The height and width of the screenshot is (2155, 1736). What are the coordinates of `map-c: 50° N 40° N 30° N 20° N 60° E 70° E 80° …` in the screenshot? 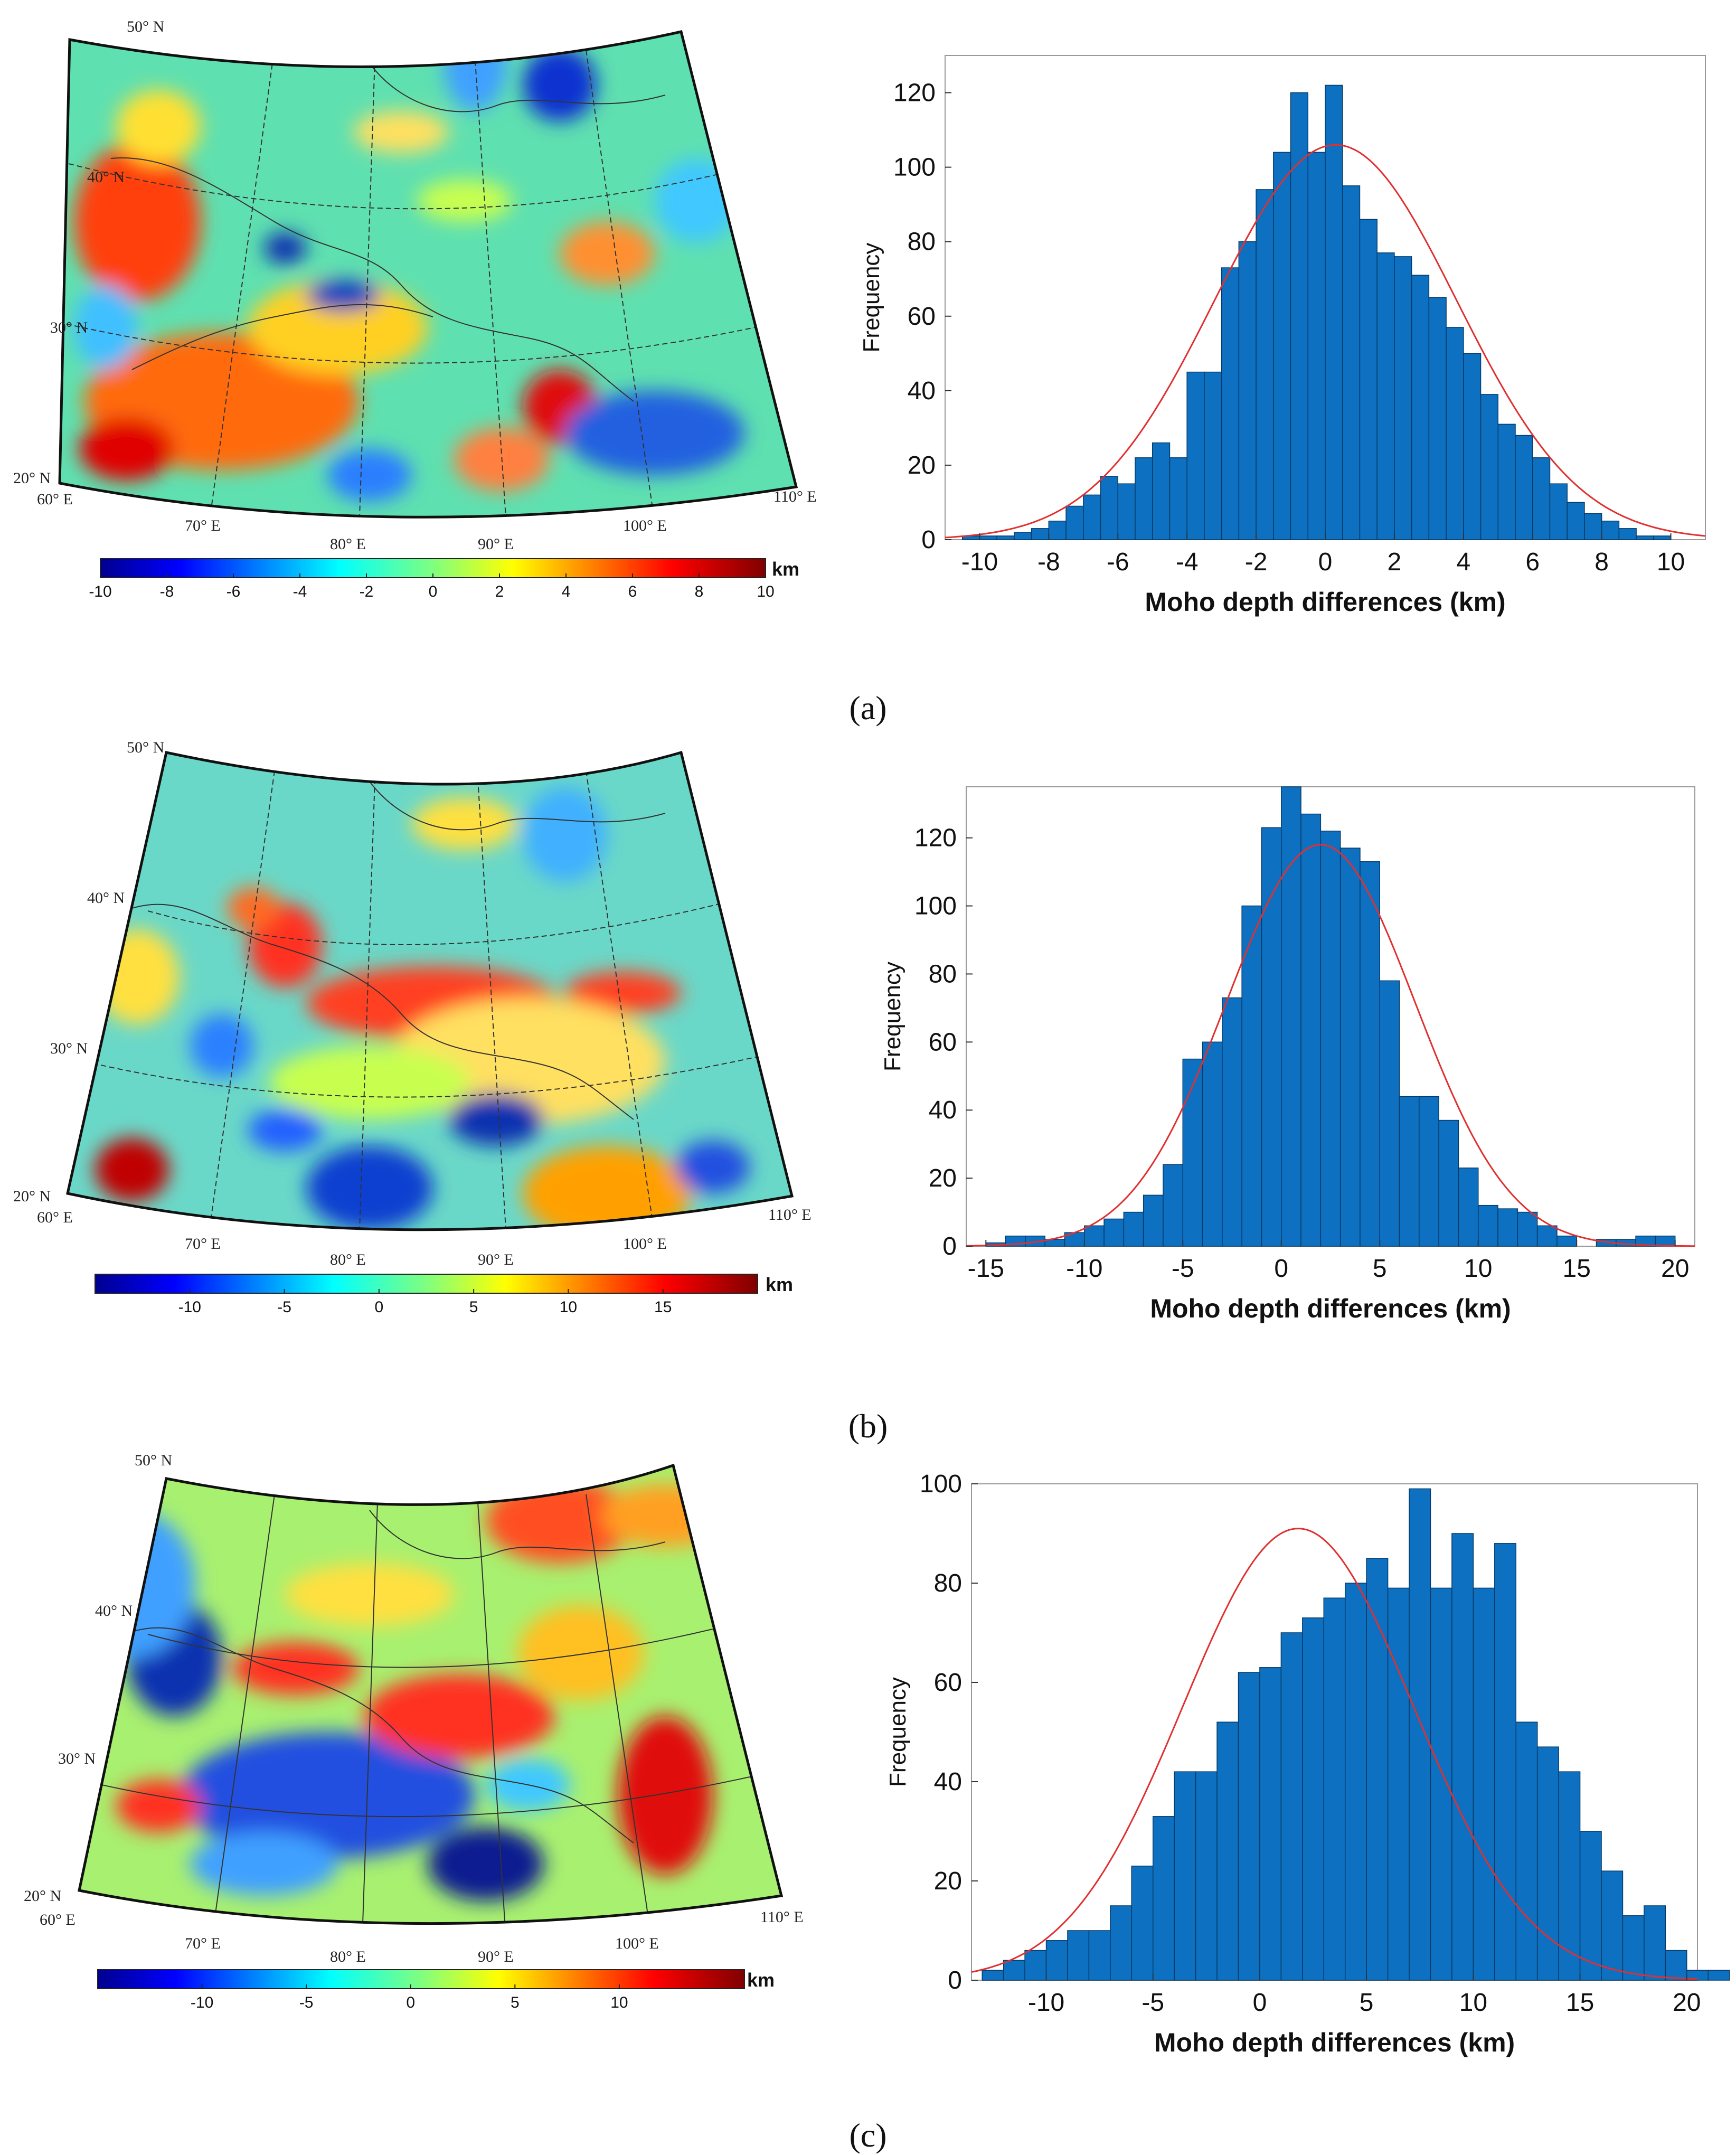 It's located at (414, 1731).